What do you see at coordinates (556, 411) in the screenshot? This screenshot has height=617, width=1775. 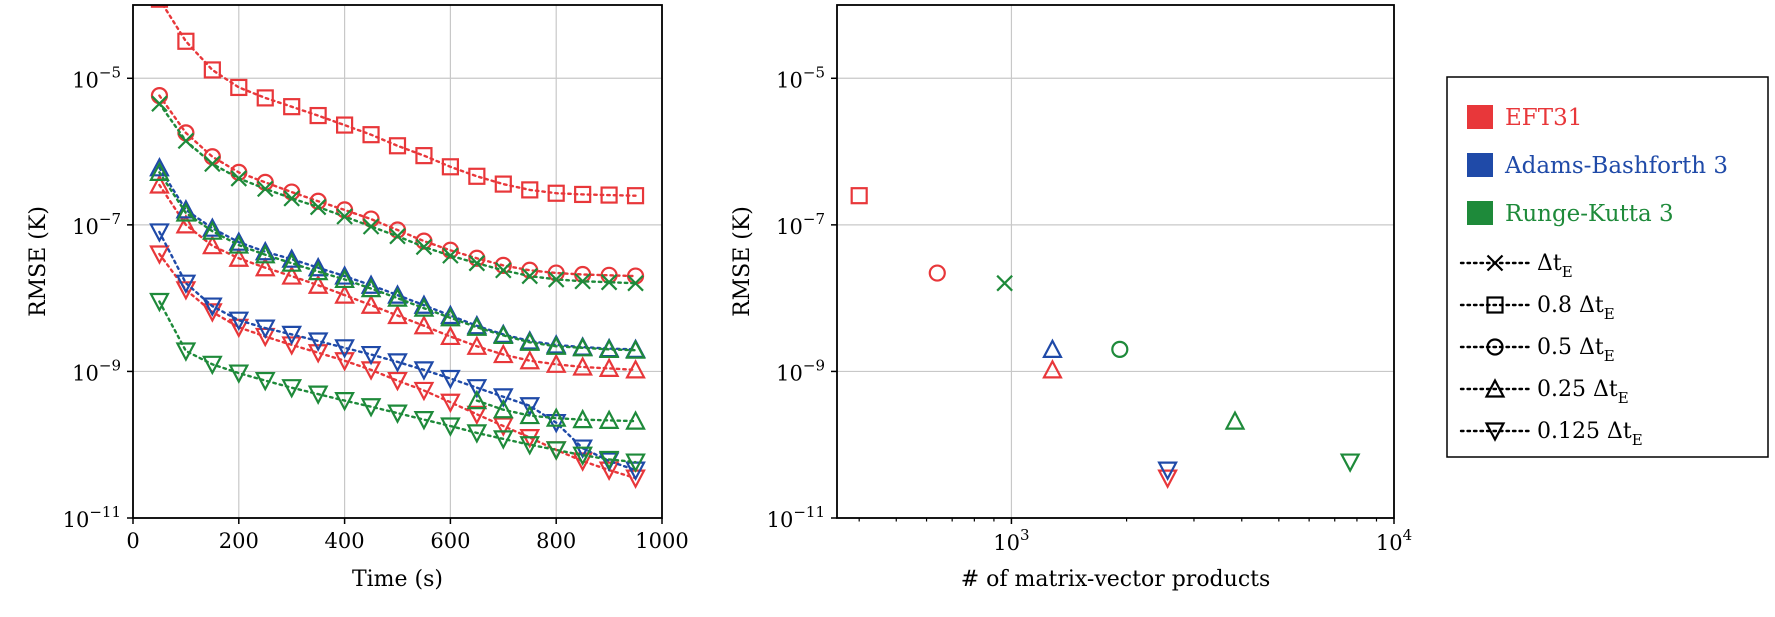 I see `series-line-rk3-tri-up` at bounding box center [556, 411].